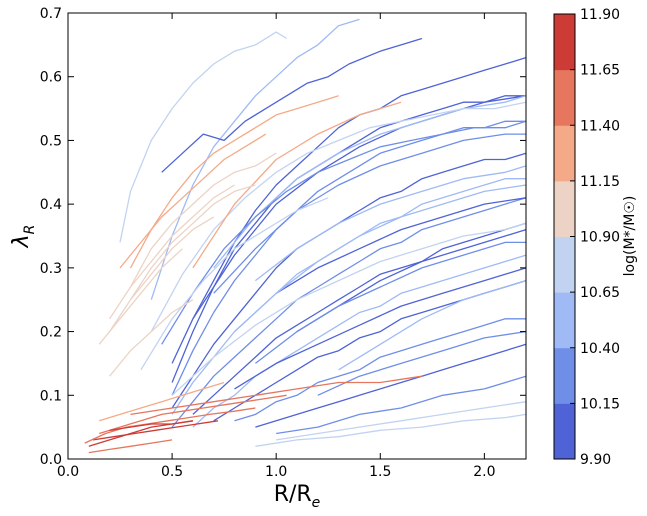 This screenshot has height=516, width=647. What do you see at coordinates (51, 460) in the screenshot?
I see `y-tick-label: 0.0` at bounding box center [51, 460].